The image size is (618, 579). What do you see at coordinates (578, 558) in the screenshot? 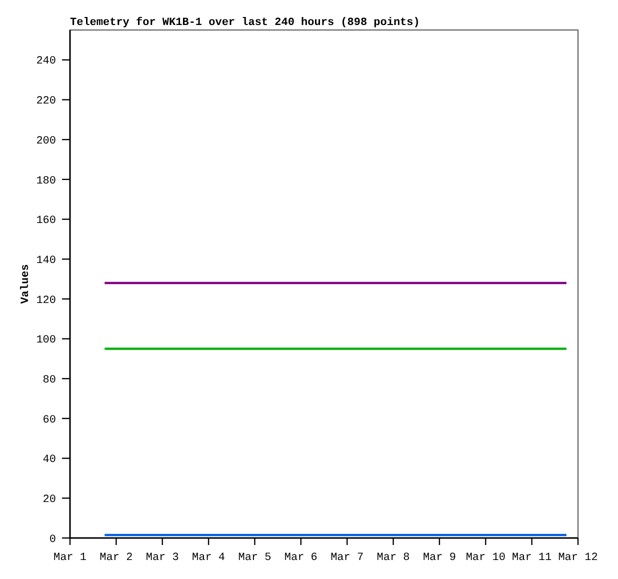
I see `x-tick-label: Mar 12` at bounding box center [578, 558].